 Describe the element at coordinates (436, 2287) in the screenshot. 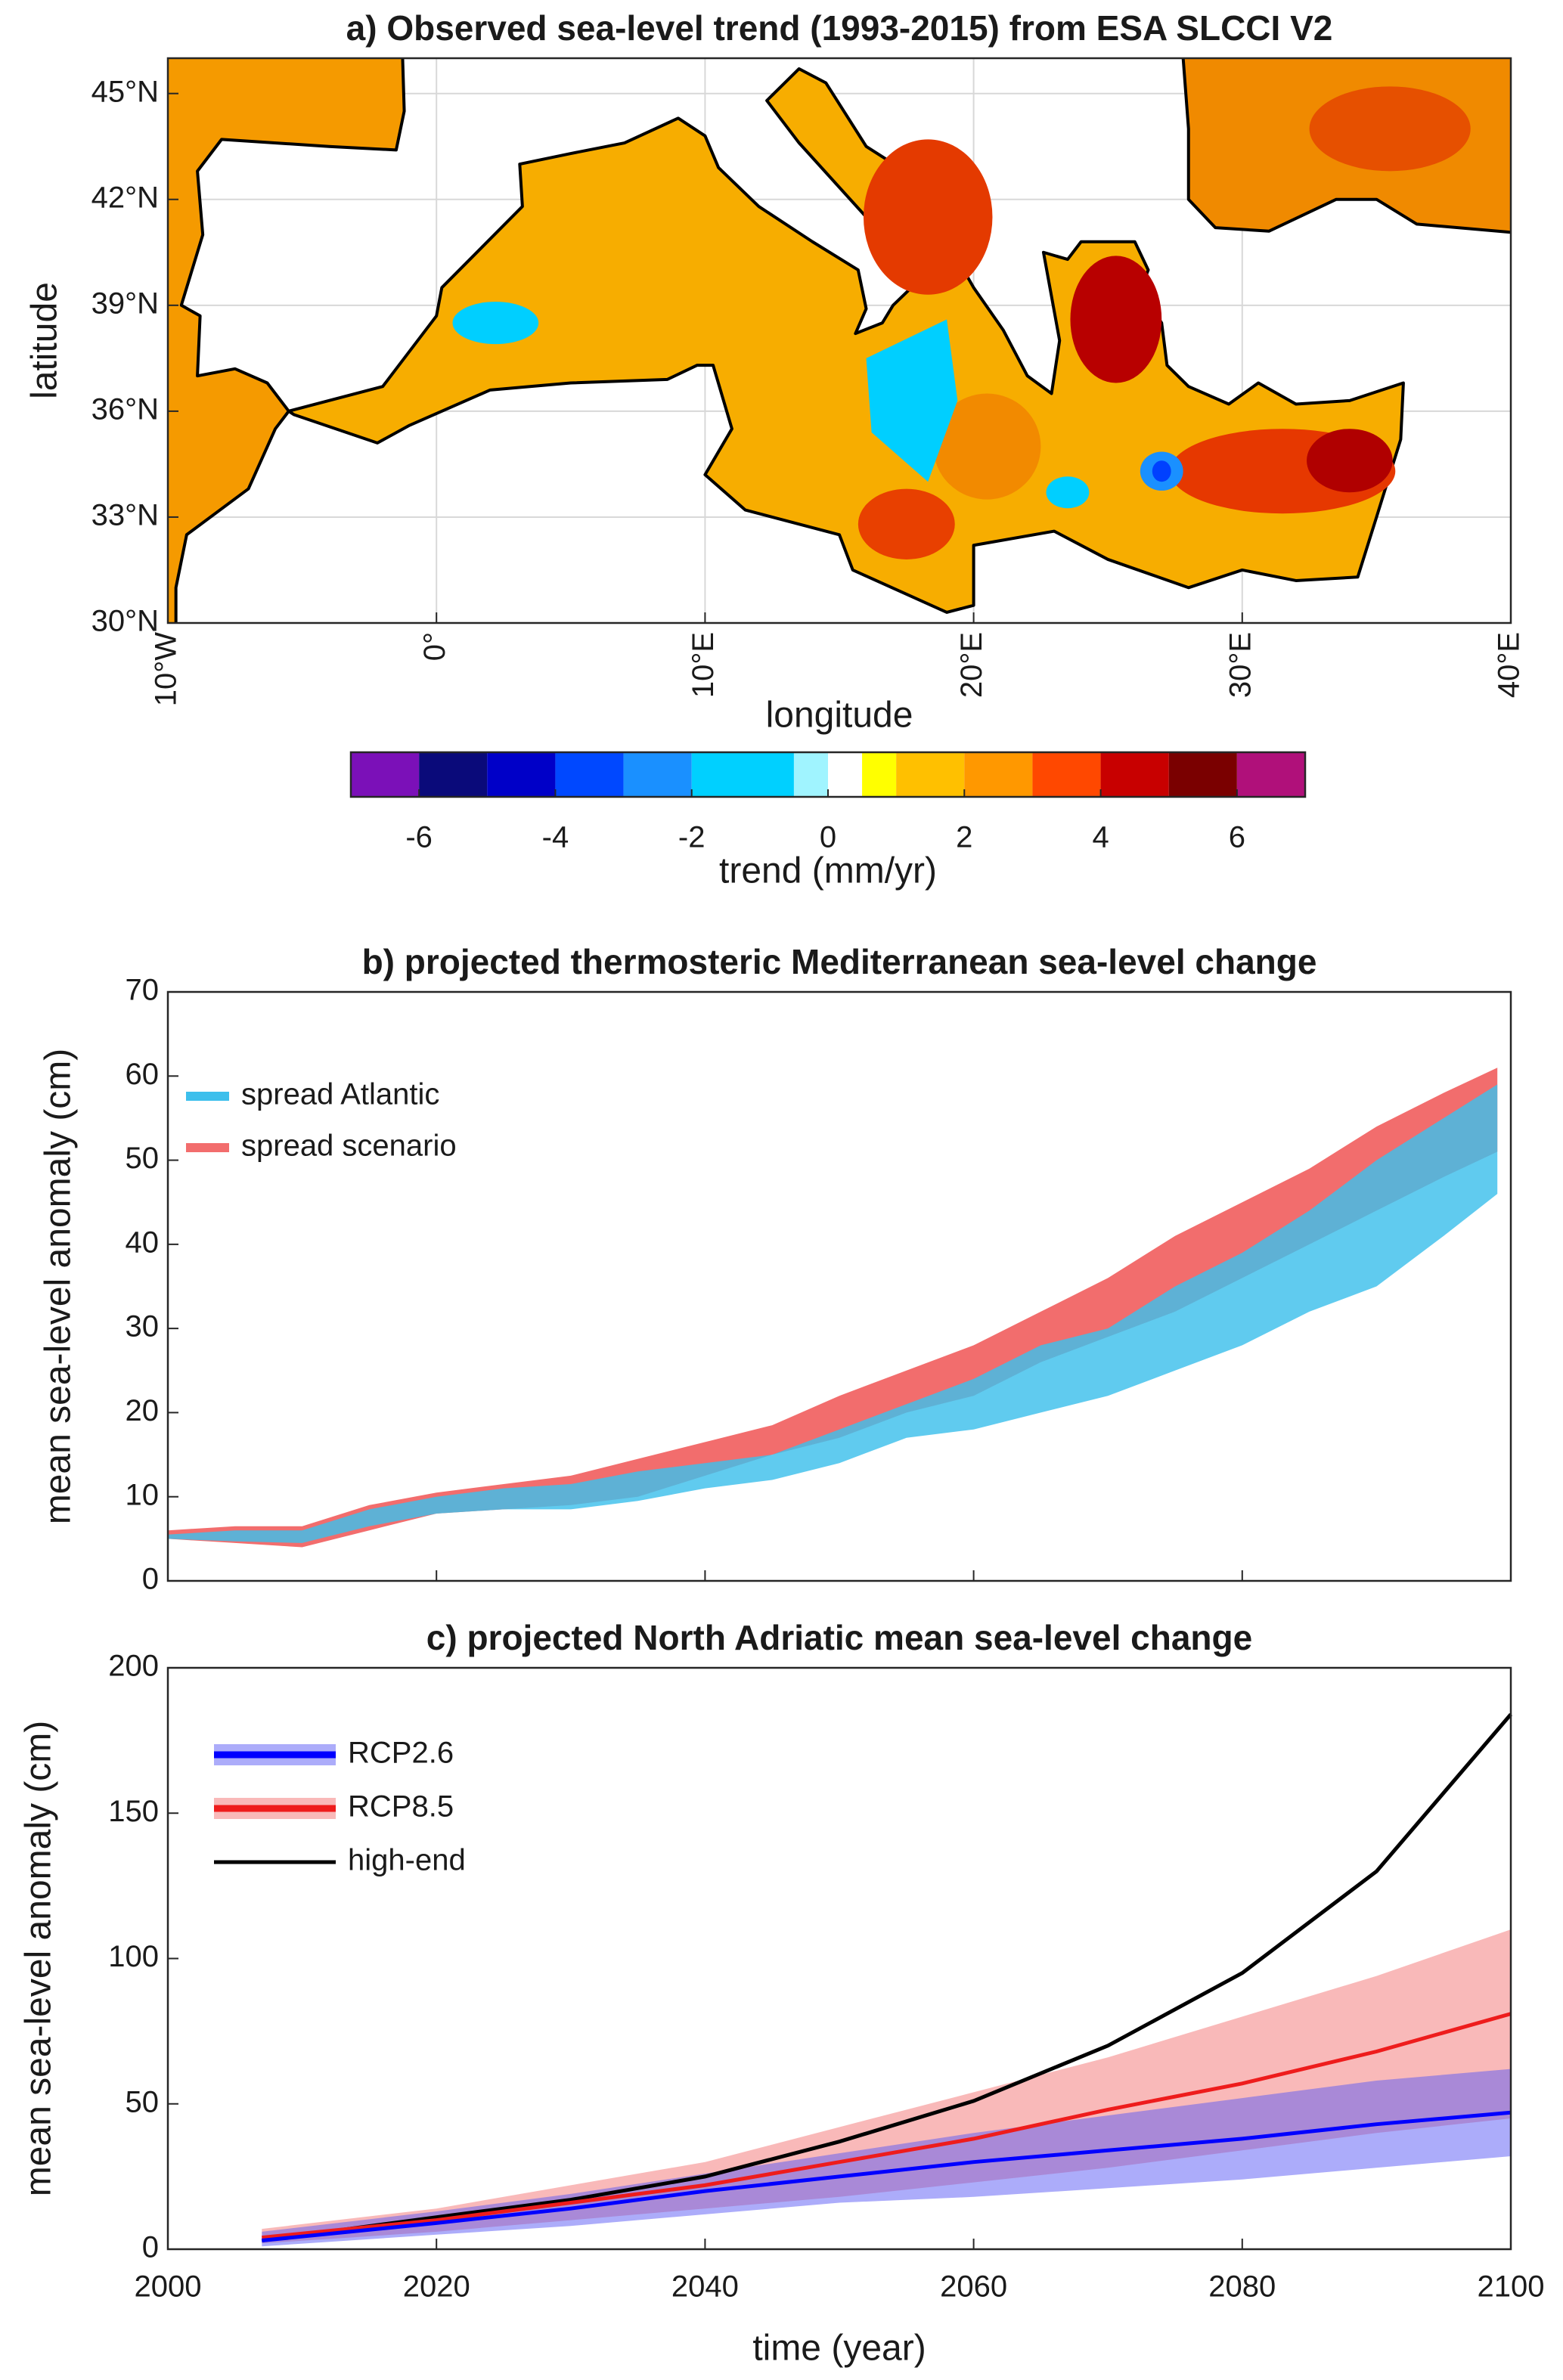

I see `x-tick-label: 2020` at that location.